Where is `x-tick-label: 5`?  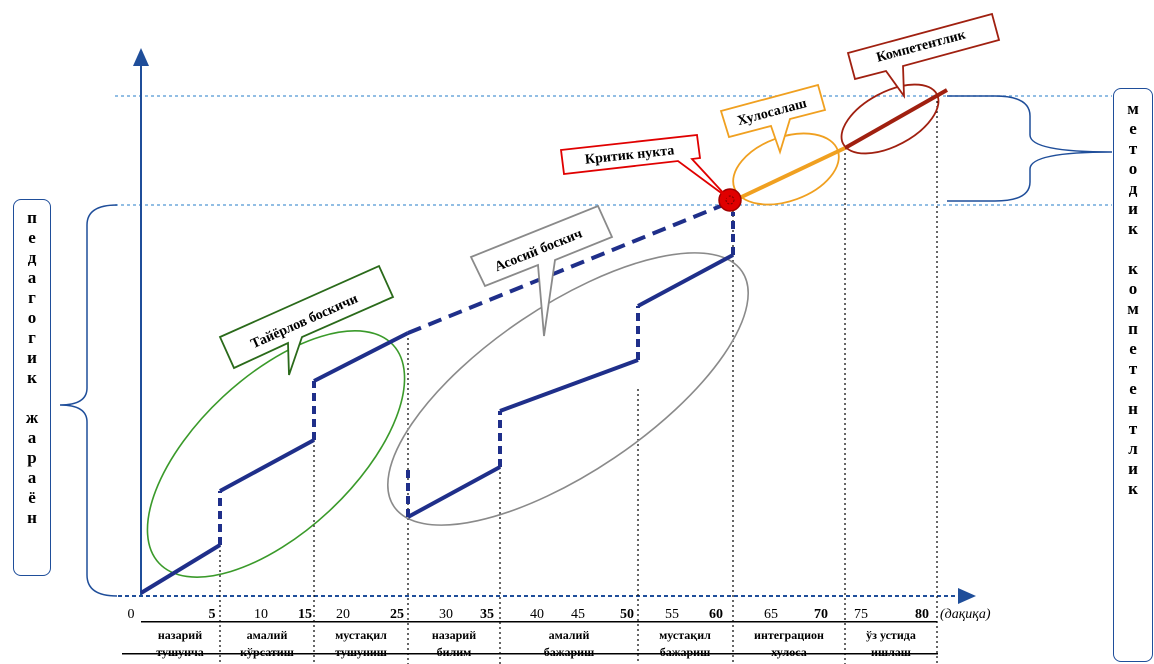 x-tick-label: 5 is located at coordinates (212, 614).